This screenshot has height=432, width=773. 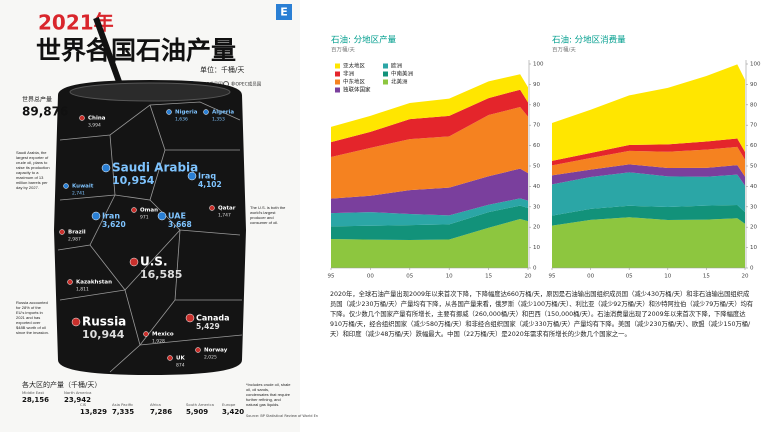 I want to click on legend-label: 非OPEC成员国, so click(x=246, y=84).